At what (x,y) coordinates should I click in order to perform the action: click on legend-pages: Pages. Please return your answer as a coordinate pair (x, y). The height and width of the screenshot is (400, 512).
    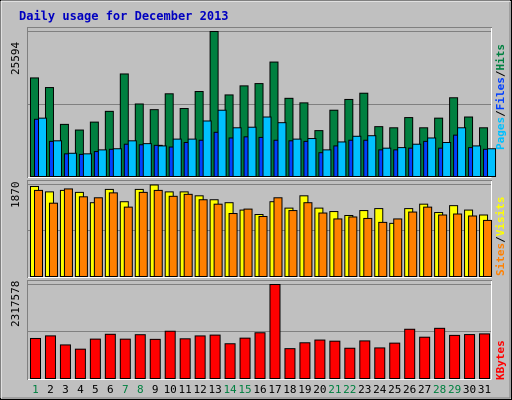
    Looking at the image, I should click on (500, 133).